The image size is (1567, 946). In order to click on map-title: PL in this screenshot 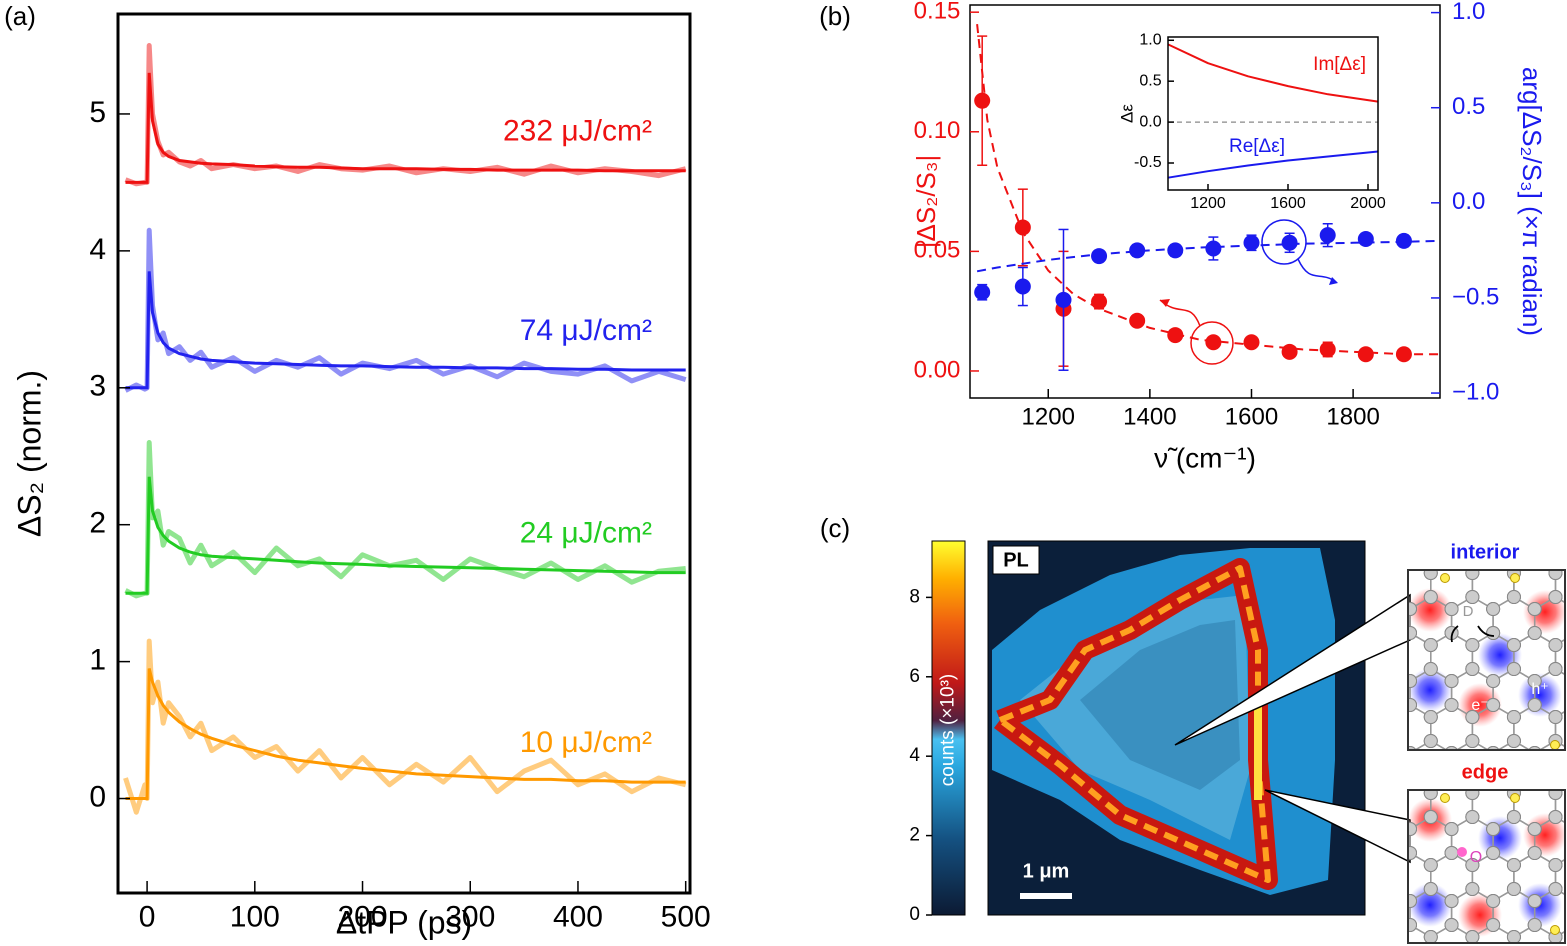, I will do `click(1016, 560)`.